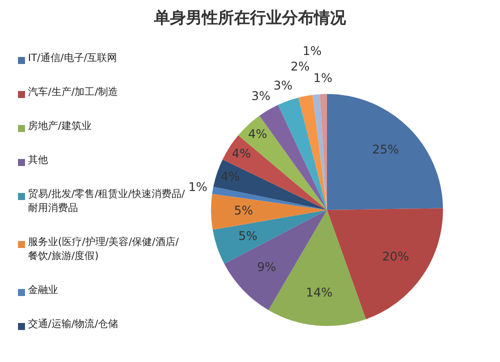  Describe the element at coordinates (107, 202) in the screenshot. I see `legend-label: 贸易/批发/零售/租赁业/快速消费品/耐用消费品` at that location.